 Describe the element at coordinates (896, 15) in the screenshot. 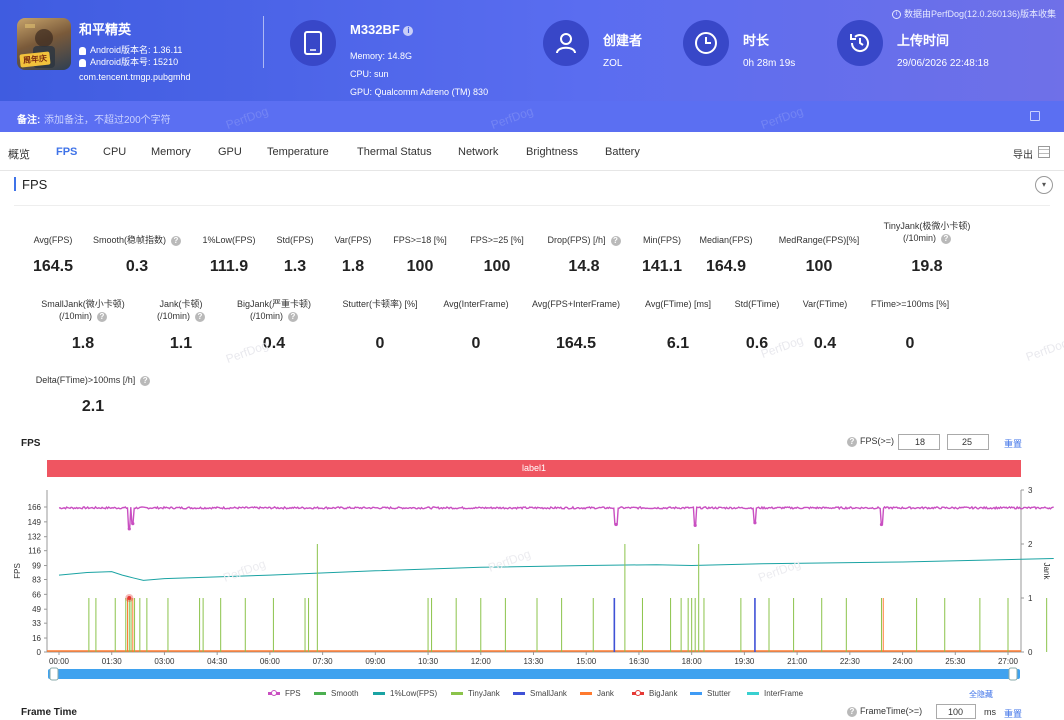

I see `info-circle-icon: i` at that location.